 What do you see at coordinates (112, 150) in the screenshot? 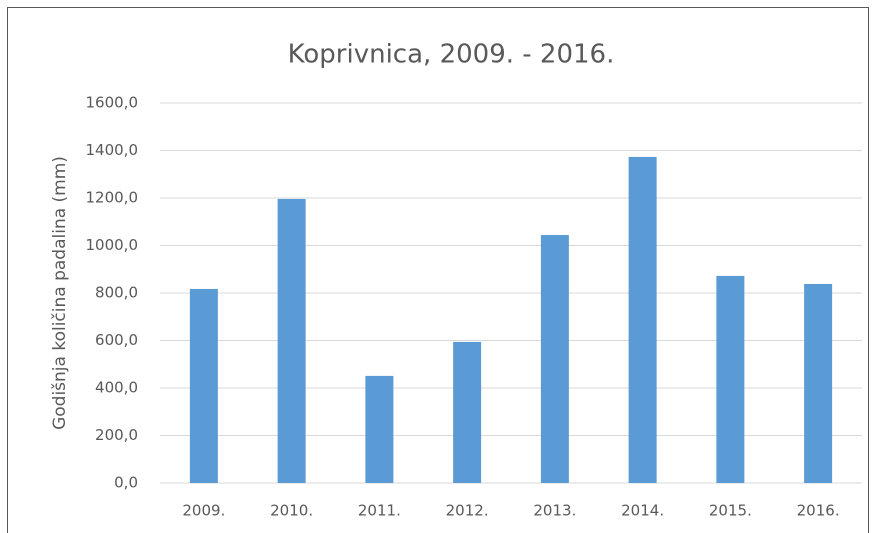
I see `y-tick-label: 1400,0` at bounding box center [112, 150].